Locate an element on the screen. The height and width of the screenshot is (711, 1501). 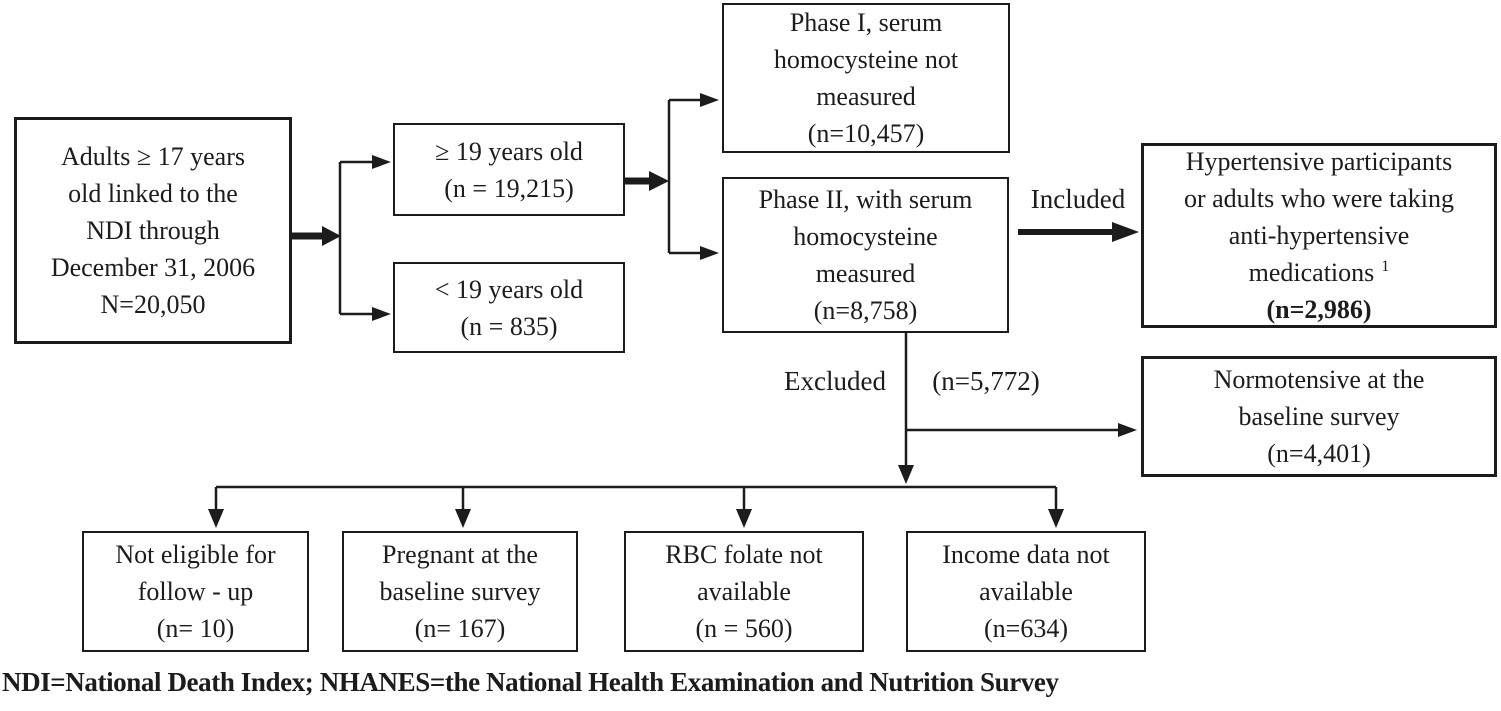
text-line: follow - up is located at coordinates (195, 591).